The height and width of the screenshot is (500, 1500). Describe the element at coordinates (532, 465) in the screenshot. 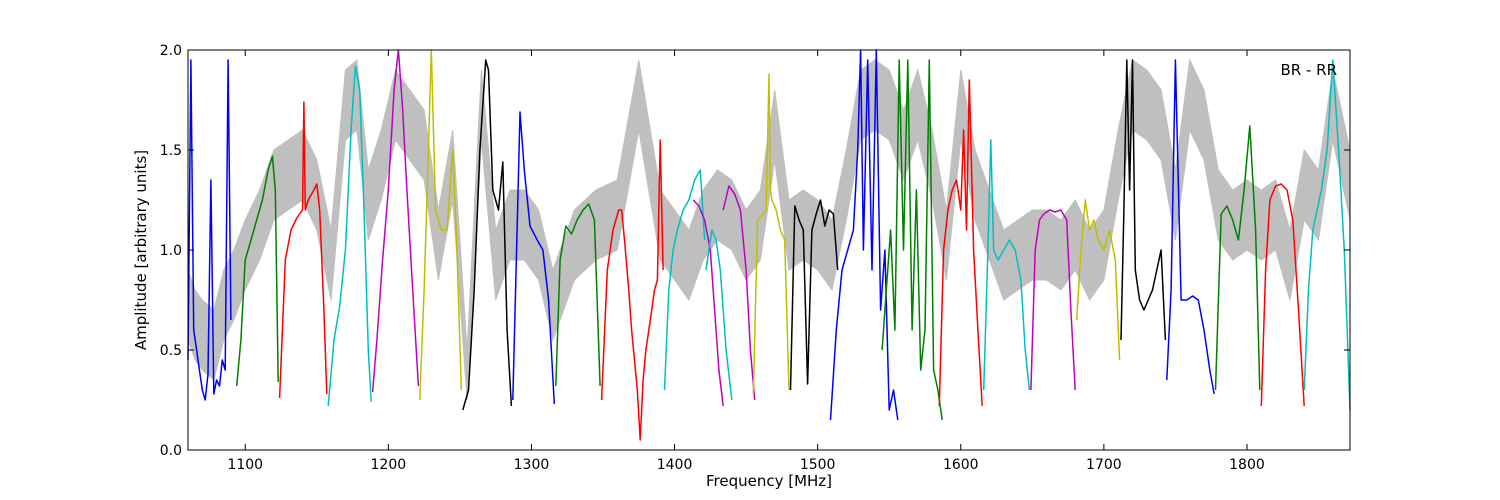

I see `x-tick-label: 1300` at that location.